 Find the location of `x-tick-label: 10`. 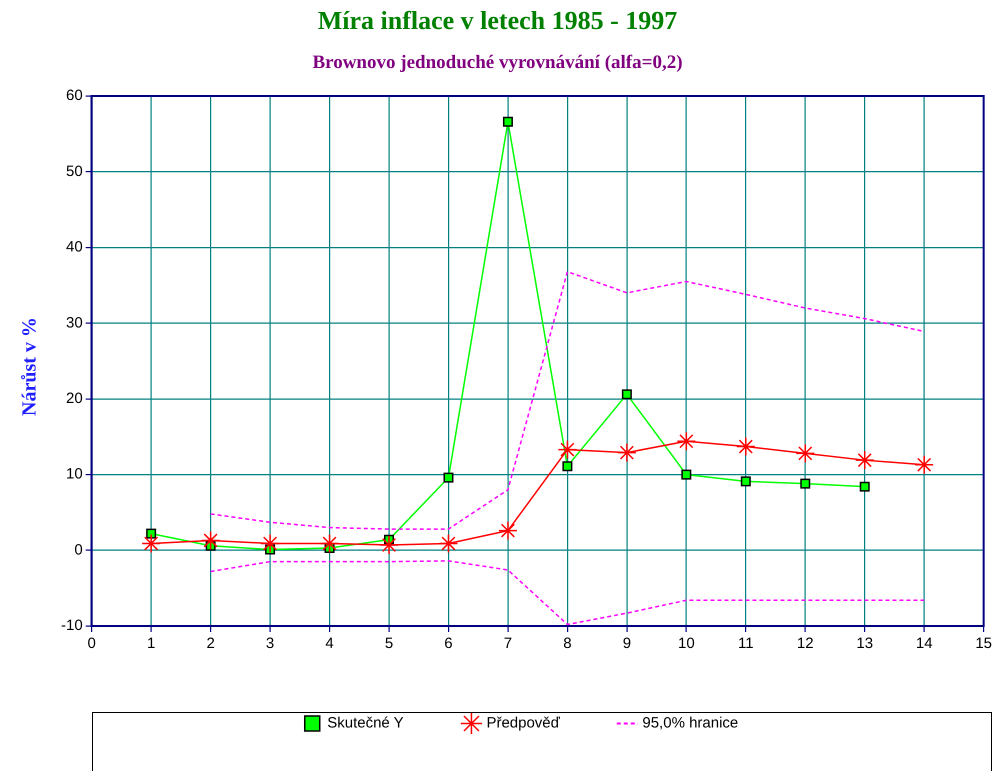

x-tick-label: 10 is located at coordinates (686, 643).